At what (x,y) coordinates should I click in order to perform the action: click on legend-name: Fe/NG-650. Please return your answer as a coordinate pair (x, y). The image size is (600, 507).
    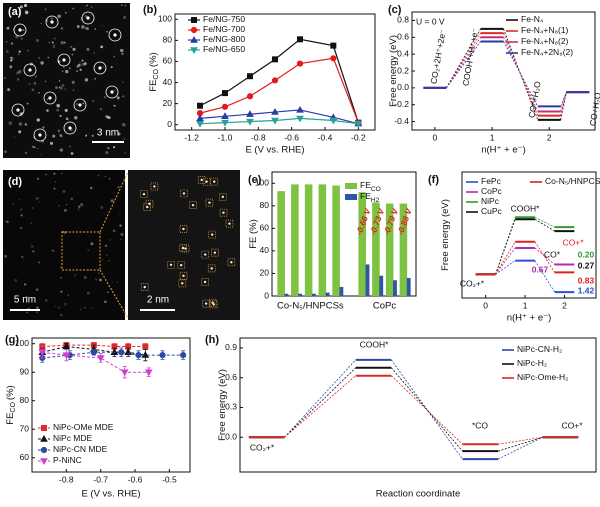
    Looking at the image, I should click on (224, 49).